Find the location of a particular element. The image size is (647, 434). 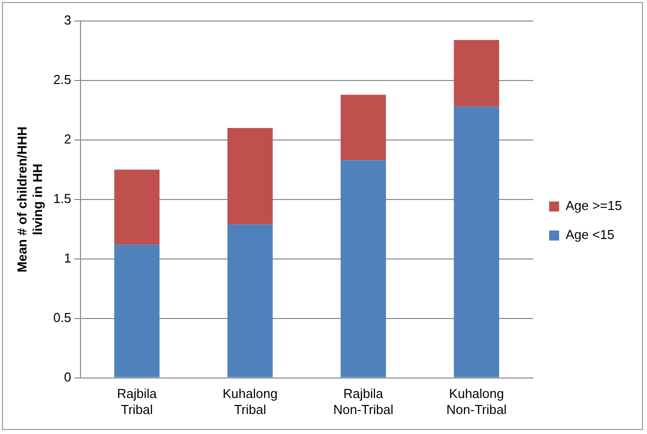

y-tick-label: 1.5 is located at coordinates (62, 198).